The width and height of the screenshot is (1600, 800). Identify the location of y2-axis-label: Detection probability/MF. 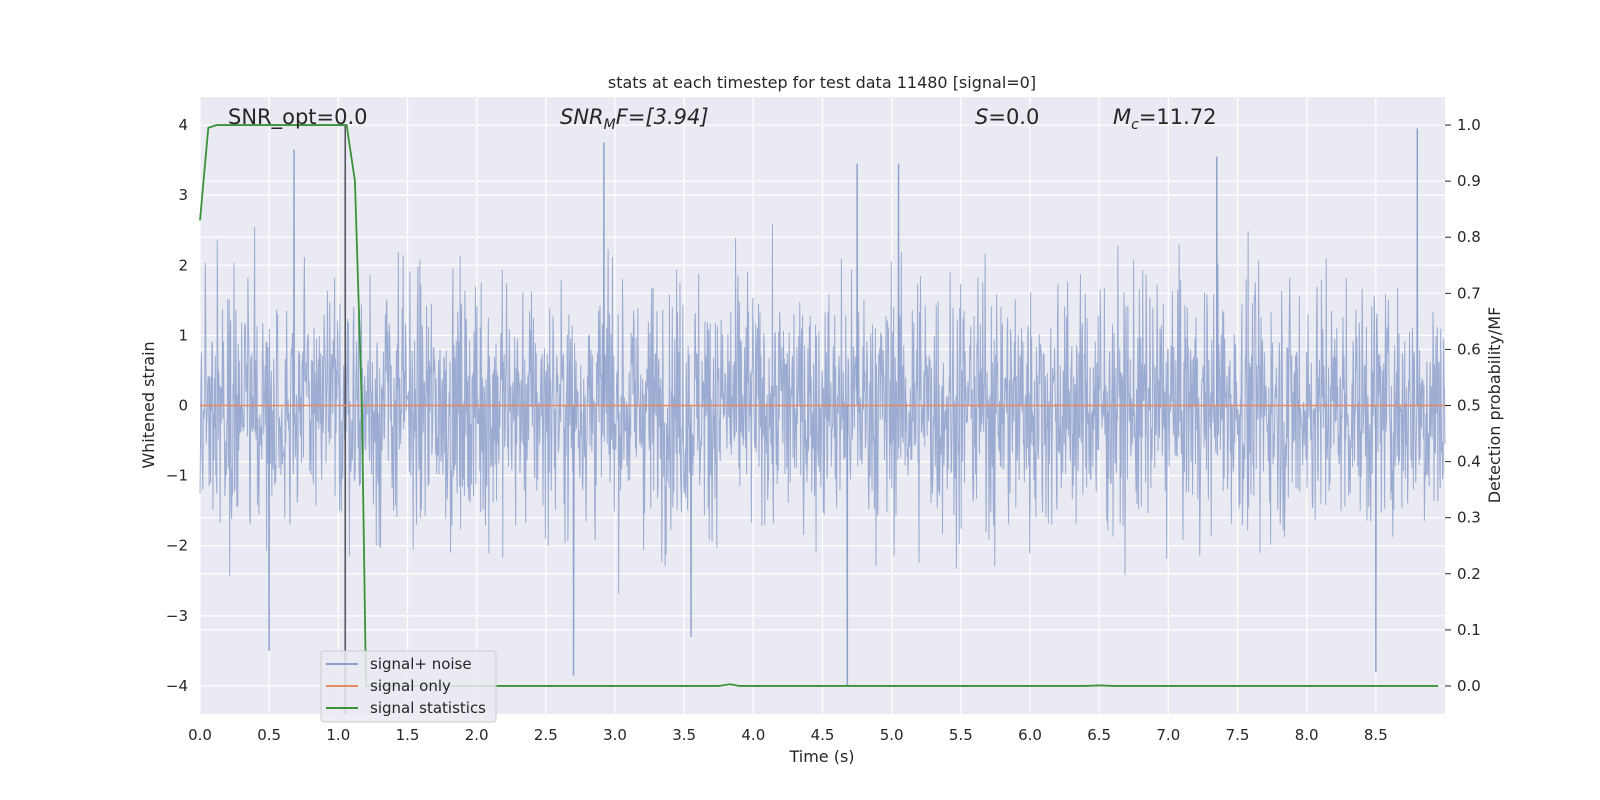
(1494, 405).